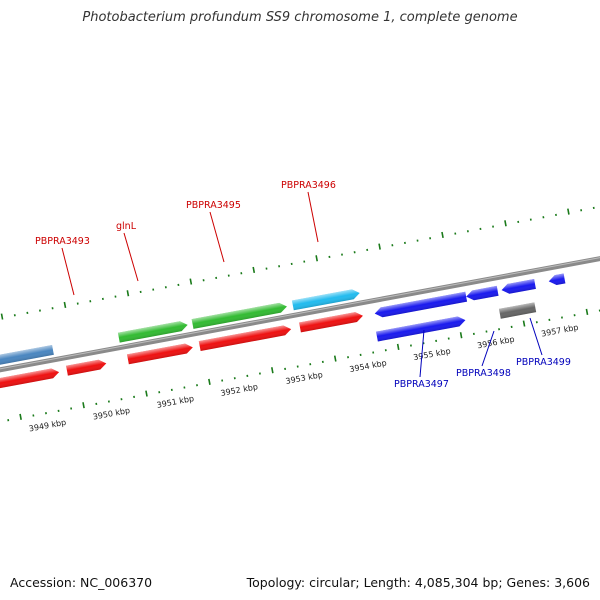 The width and height of the screenshot is (600, 600). I want to click on scale-label: 3951 kbp, so click(175, 402).